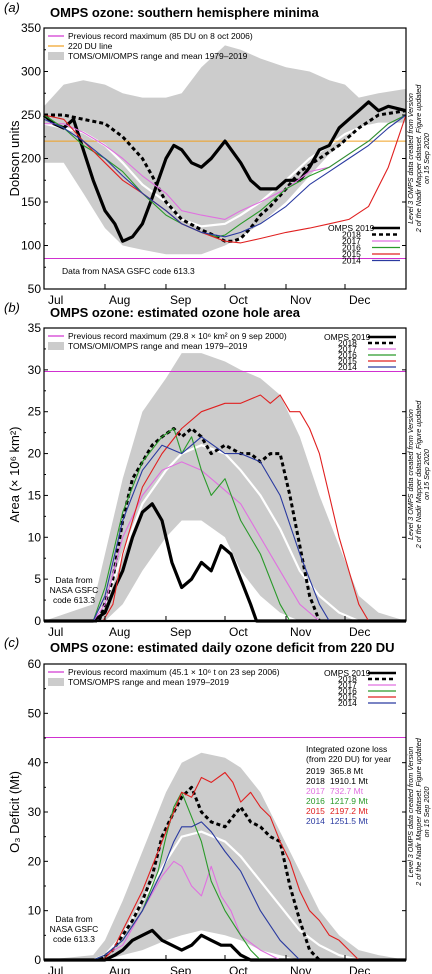 This screenshot has height=974, width=432. I want to click on source-note-line: NASA GSFC, so click(74, 929).